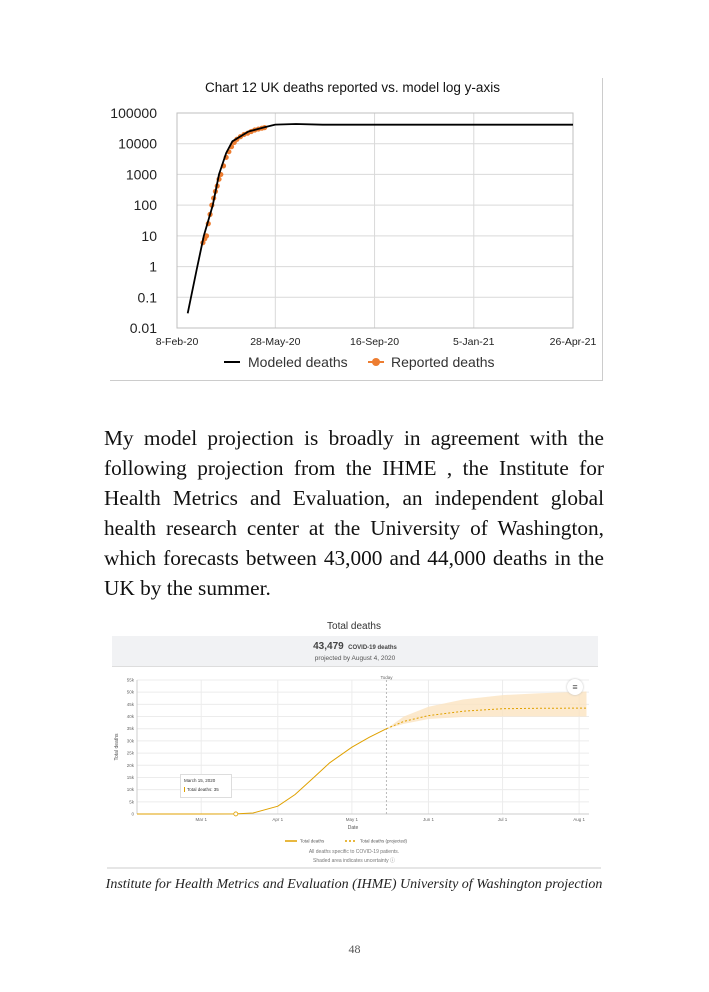 This screenshot has height=992, width=709. What do you see at coordinates (354, 861) in the screenshot?
I see `uncertainty-note: Shaded area indicates uncertainty ⓘ` at bounding box center [354, 861].